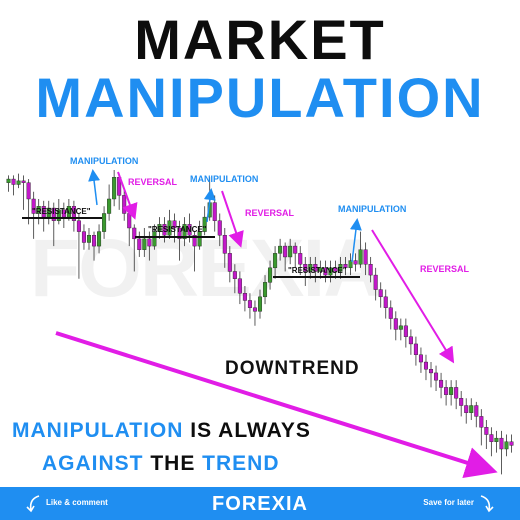  I want to click on caption-trend: TREND, so click(241, 463).